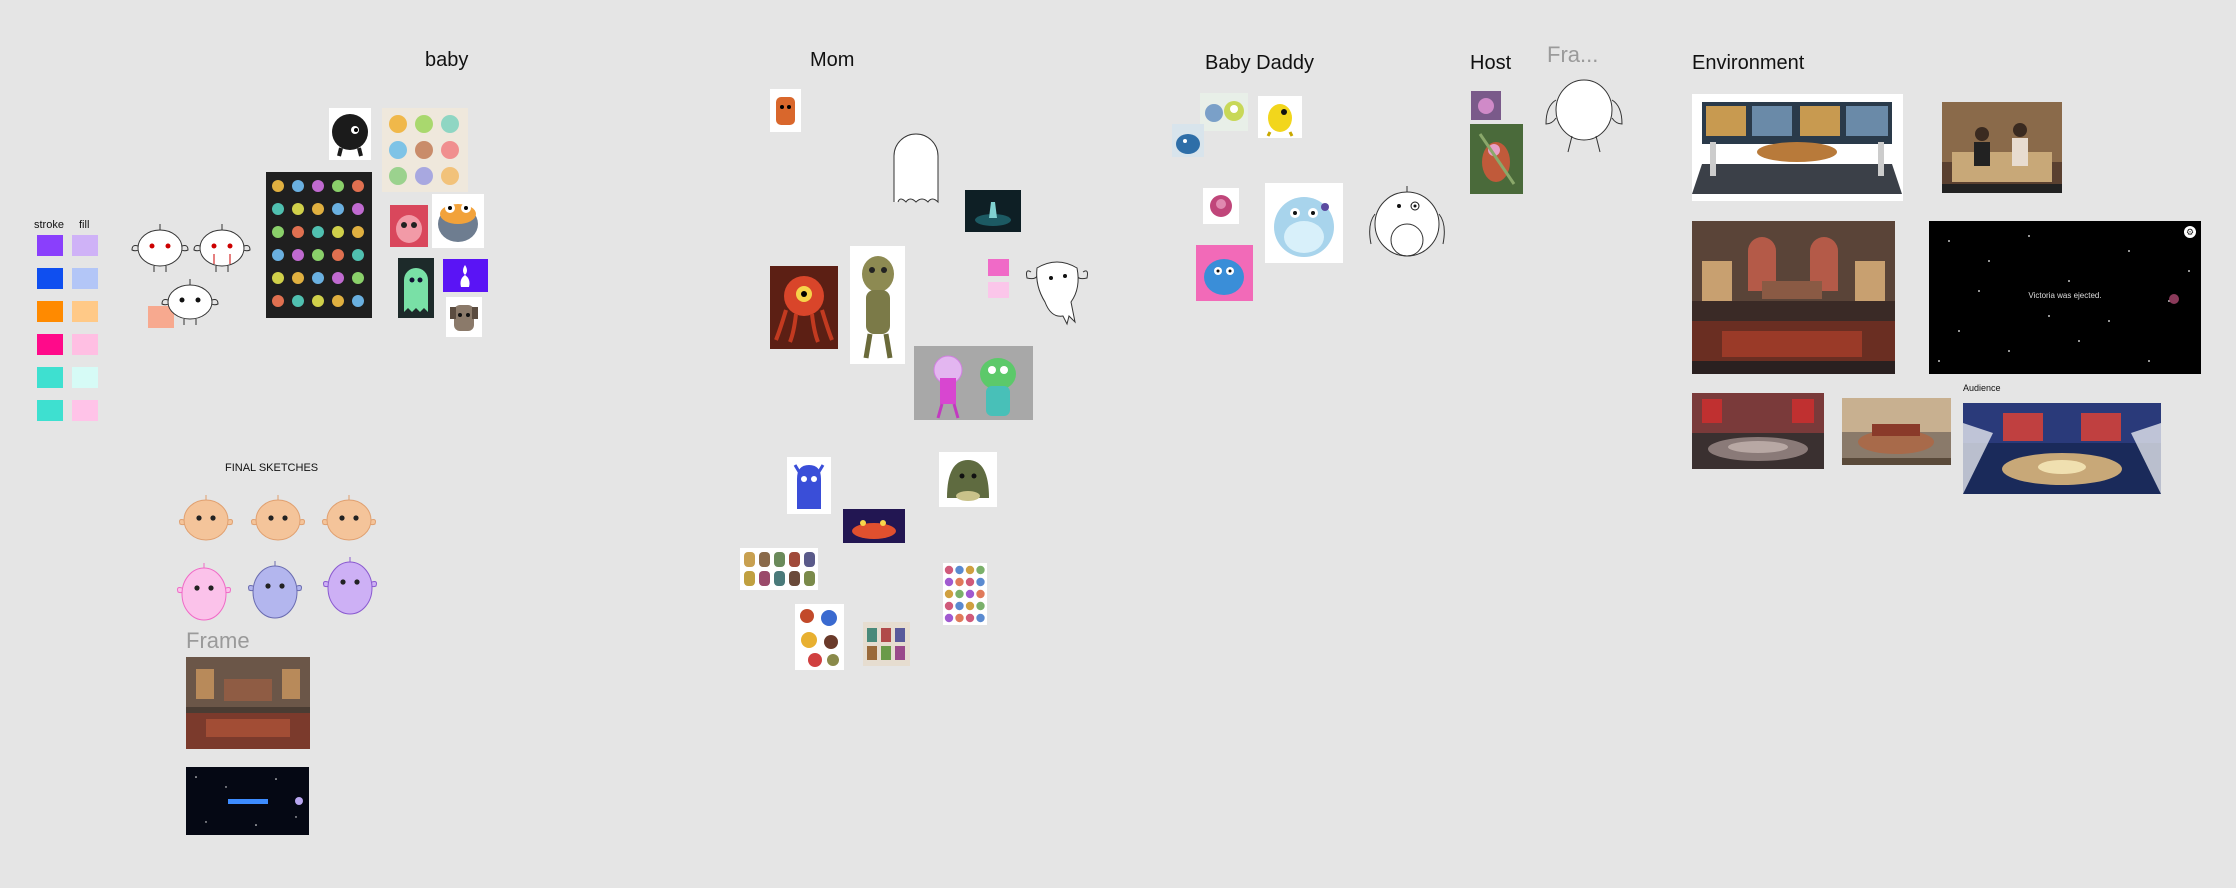 The image size is (2236, 888). What do you see at coordinates (1057, 291) in the screenshot?
I see `mom-sketch-creature` at bounding box center [1057, 291].